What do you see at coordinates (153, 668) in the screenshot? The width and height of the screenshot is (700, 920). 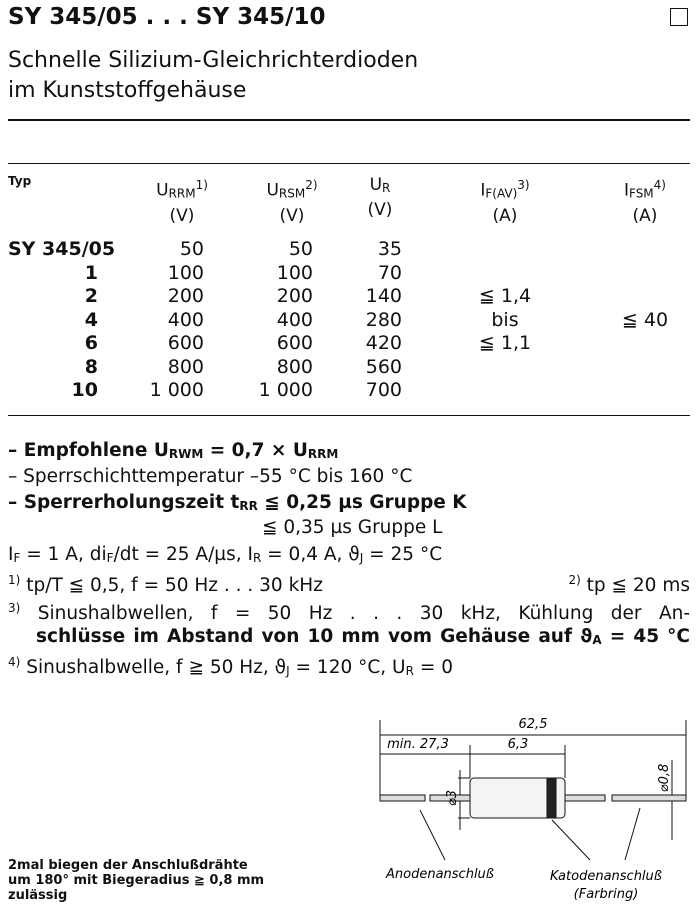 I see `note-text: Sinushalbwelle, f ≧ 50 Hz, ϑ` at bounding box center [153, 668].